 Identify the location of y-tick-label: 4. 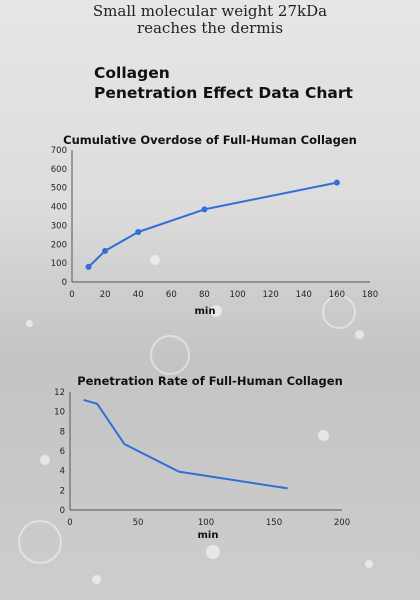
(62, 472).